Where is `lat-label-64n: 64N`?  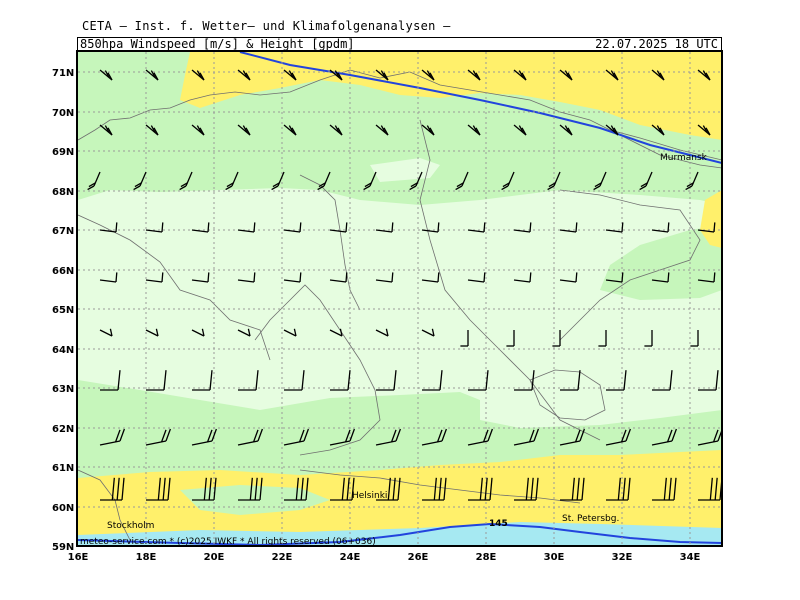
lat-label-64n: 64N is located at coordinates (63, 350).